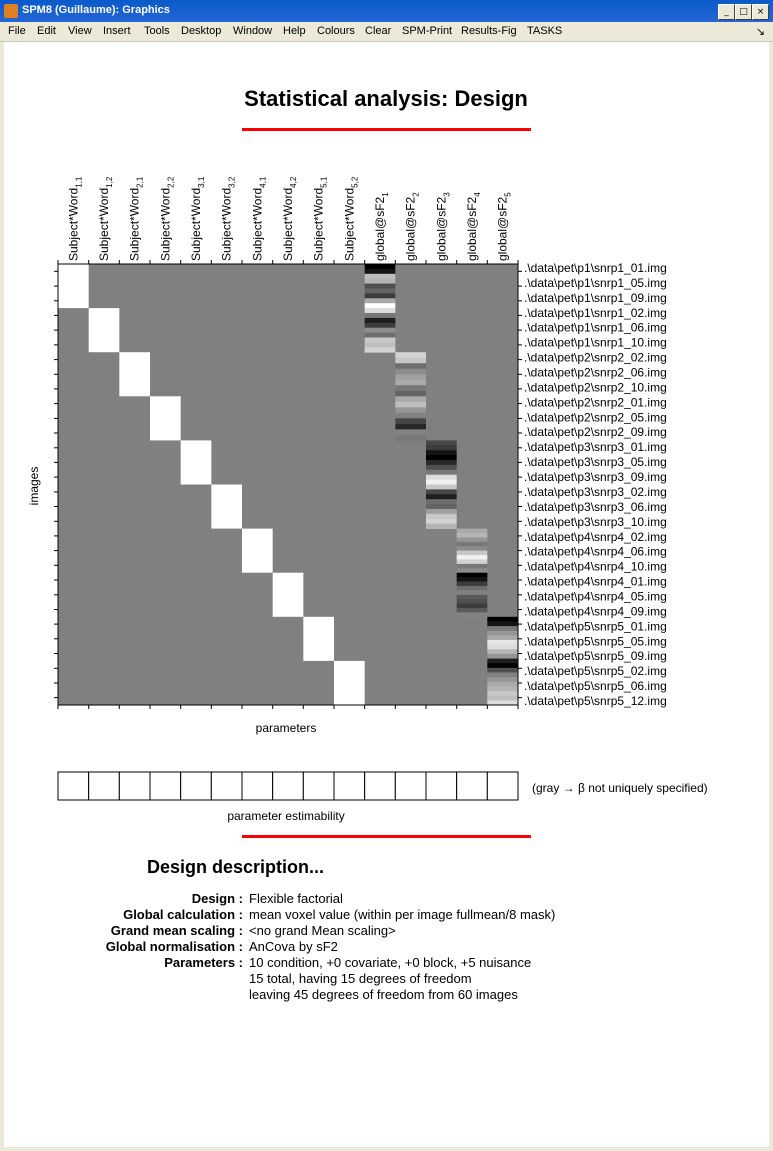  I want to click on row-label: .\data\pet\p5\snrp5_01.img, so click(595, 626).